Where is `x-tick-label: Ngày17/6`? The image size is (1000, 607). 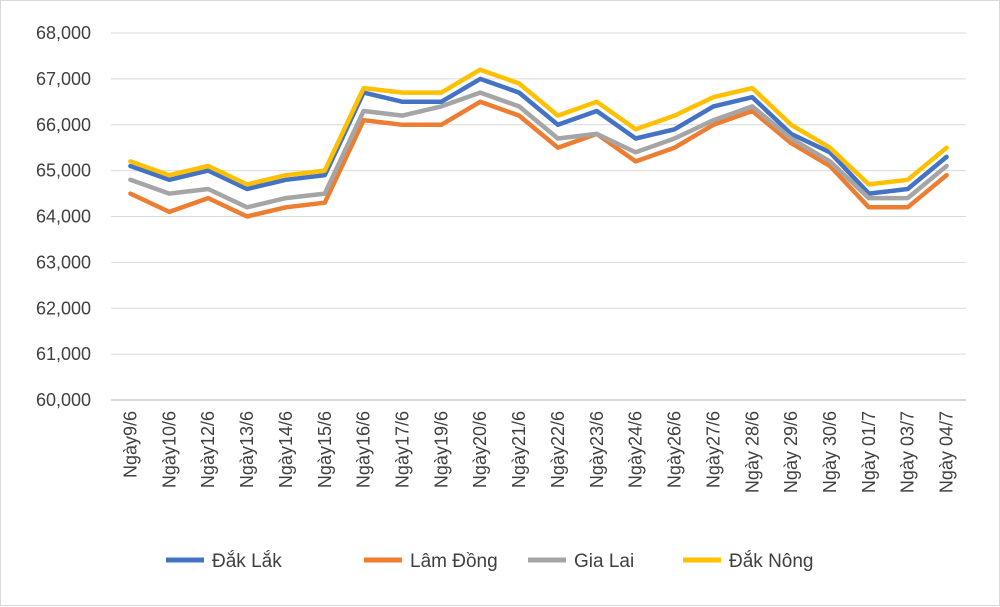
x-tick-label: Ngày17/6 is located at coordinates (402, 449).